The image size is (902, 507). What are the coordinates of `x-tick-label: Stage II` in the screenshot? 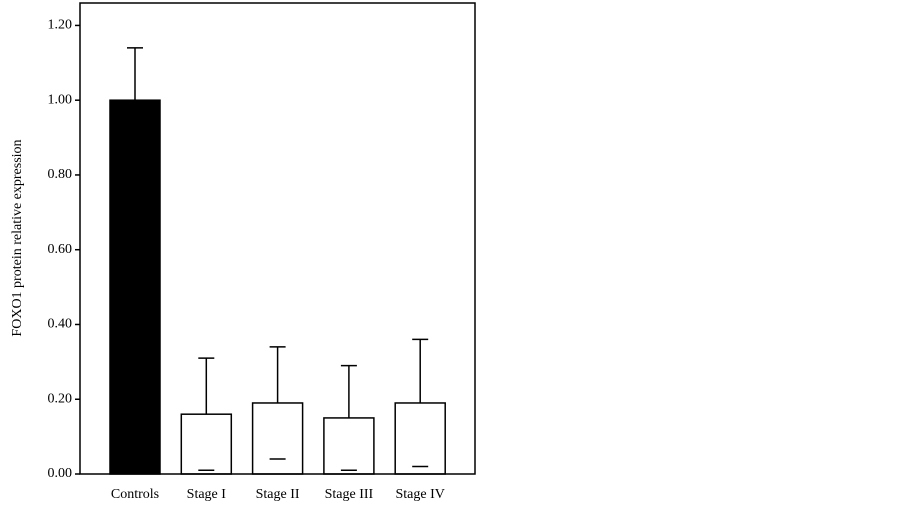 It's located at (278, 494).